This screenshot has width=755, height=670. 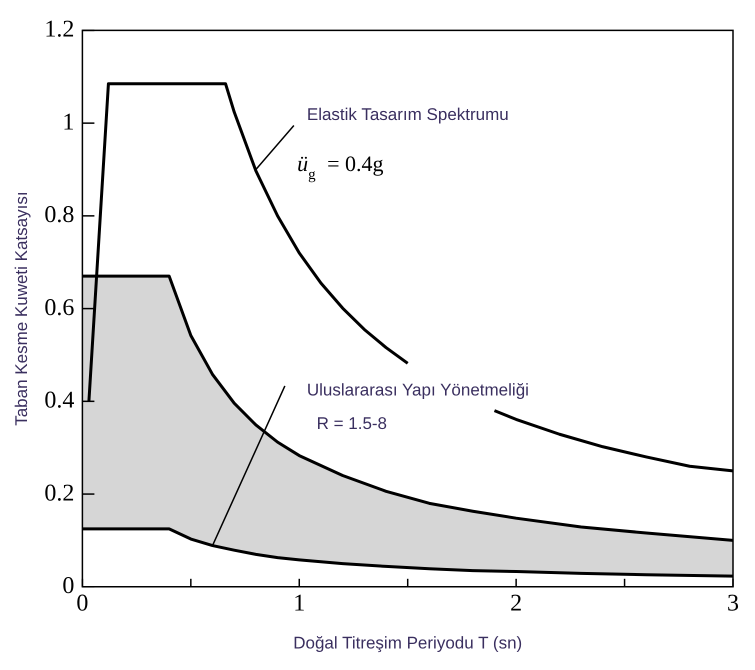 I want to click on y-tick-label: 0.4, so click(x=59, y=401).